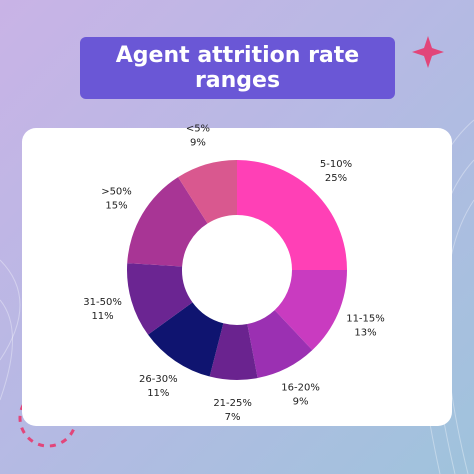 The image size is (474, 474). I want to click on category-label: 31-50%, so click(102, 302).